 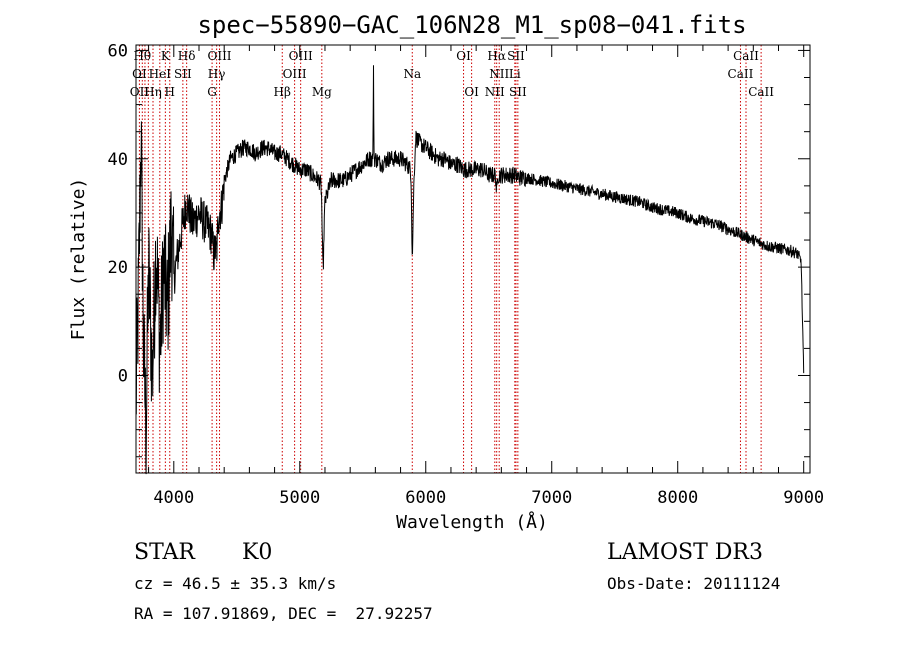 I want to click on radial-velocity: cz = 46.5 ± 35.3 km/s, so click(x=235, y=583).